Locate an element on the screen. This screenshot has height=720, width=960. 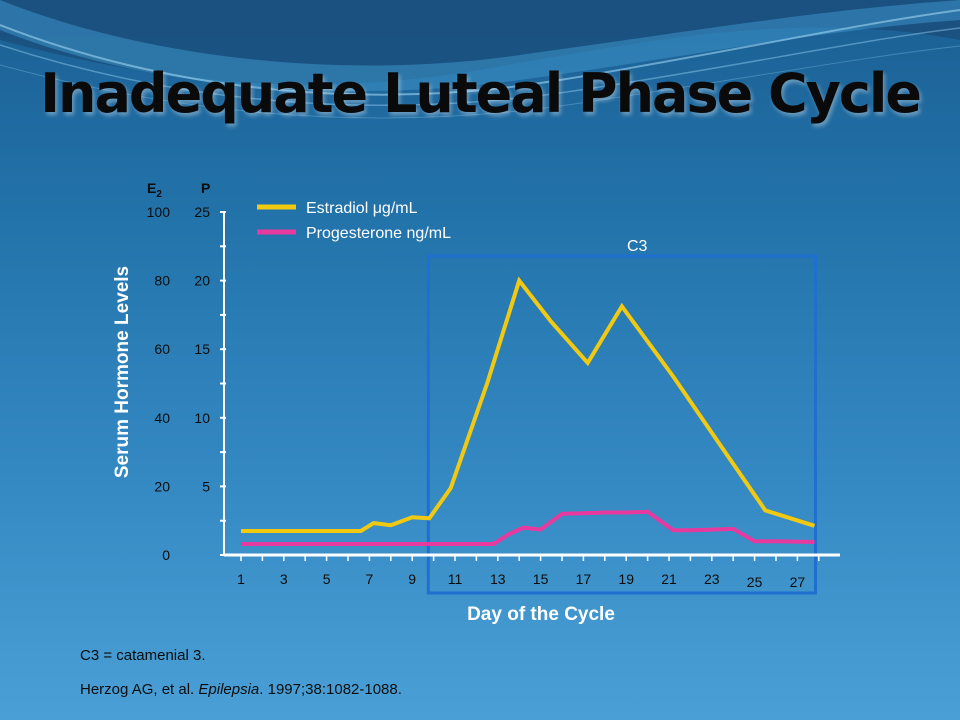
x-tick-label: 15 is located at coordinates (541, 579).